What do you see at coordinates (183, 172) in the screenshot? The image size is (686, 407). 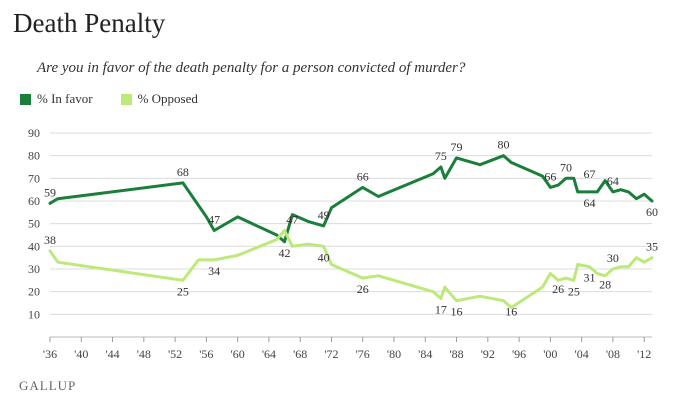 I see `data-label: 68` at bounding box center [183, 172].